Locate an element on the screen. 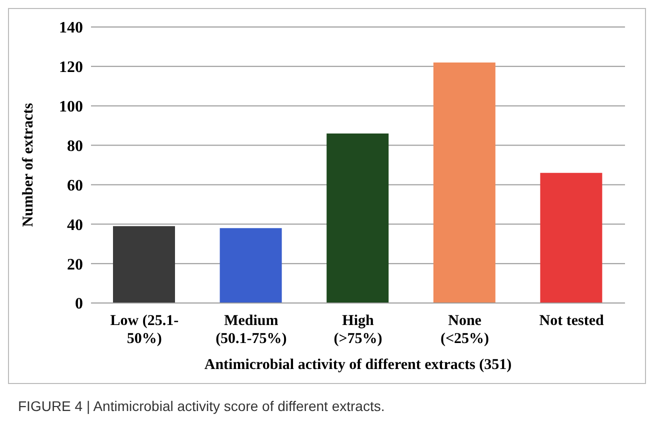 This screenshot has width=654, height=440. x-tick-label: Medium (50.1-75%) is located at coordinates (251, 330).